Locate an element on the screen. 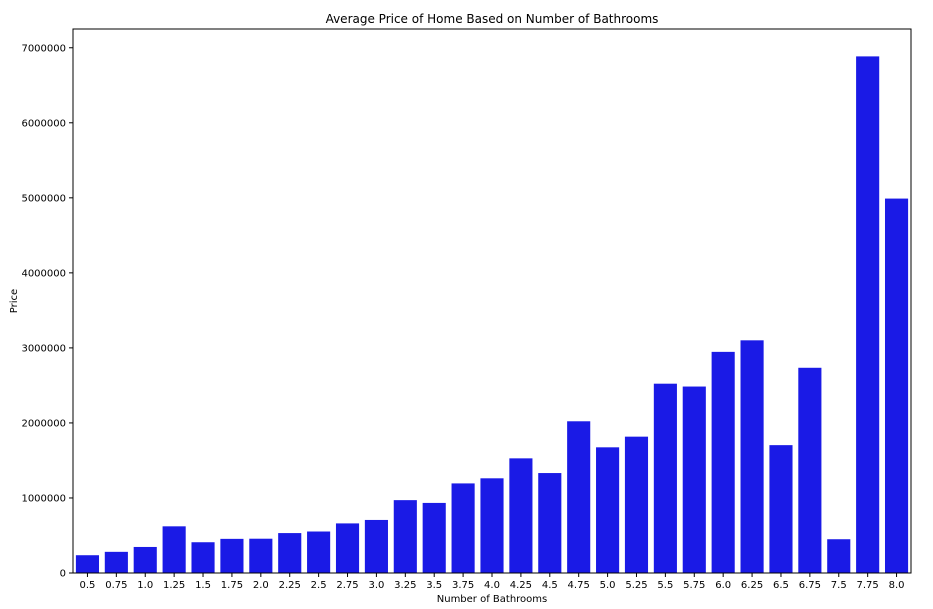  x-tick-label: 6.0 is located at coordinates (723, 585).